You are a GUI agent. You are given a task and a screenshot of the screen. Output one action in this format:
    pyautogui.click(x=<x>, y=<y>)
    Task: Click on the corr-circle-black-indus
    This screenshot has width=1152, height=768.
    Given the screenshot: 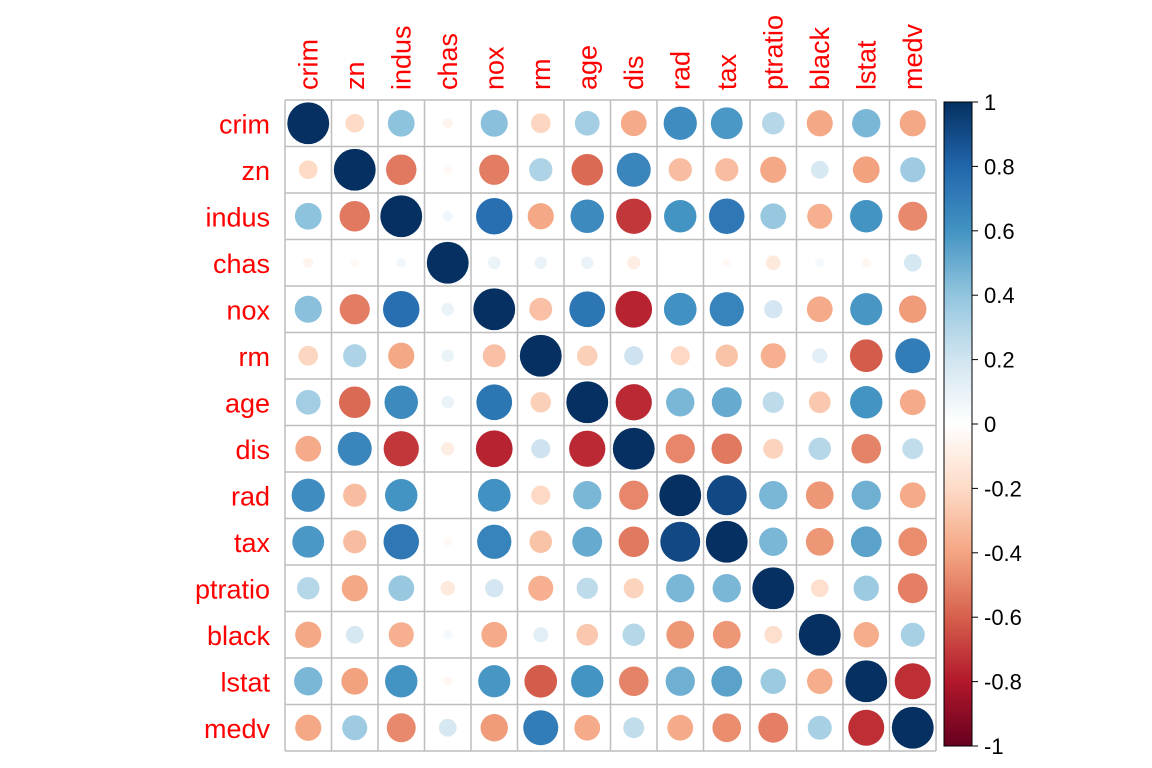 What is the action you would take?
    pyautogui.click(x=401, y=635)
    